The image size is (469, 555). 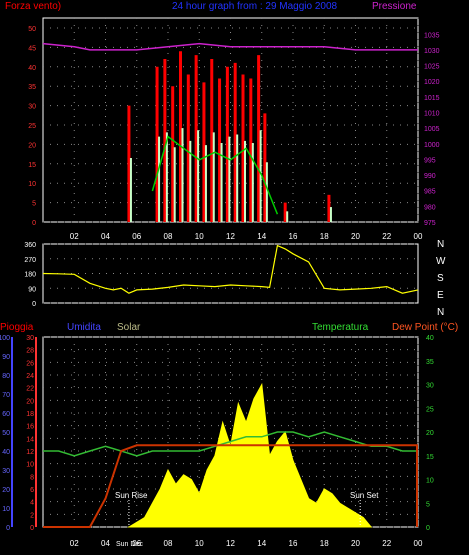 I want to click on pressure-tick-label: 990, so click(x=430, y=176).